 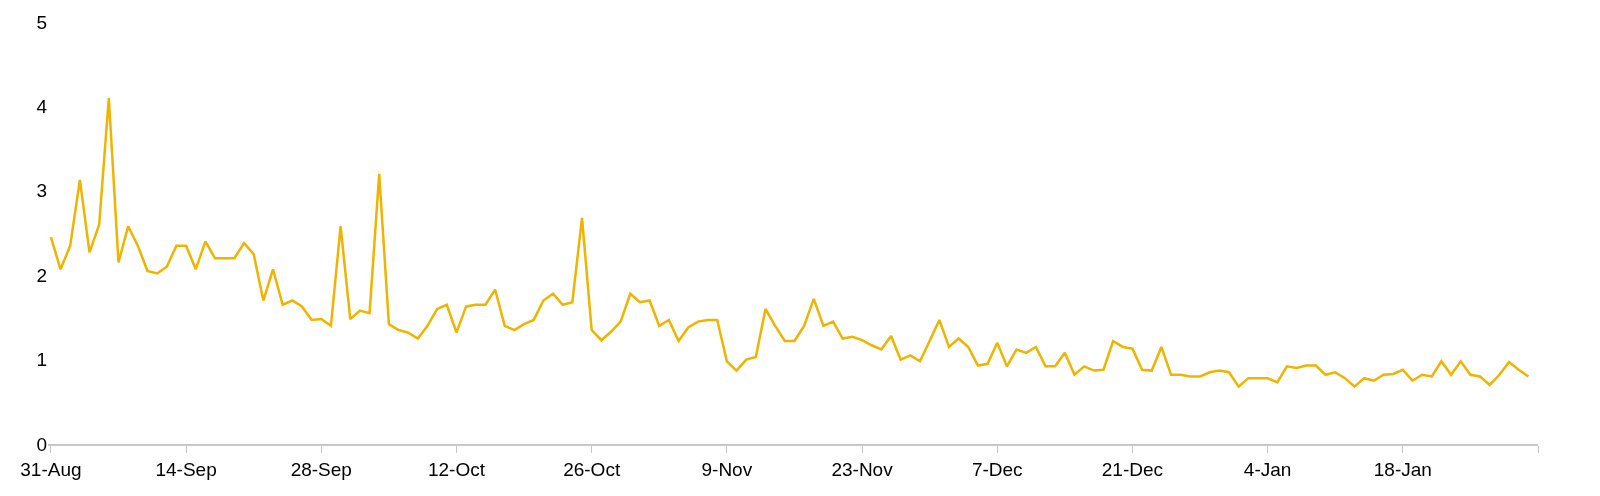 I want to click on x-tick-label: 18-Jan, so click(x=1402, y=469).